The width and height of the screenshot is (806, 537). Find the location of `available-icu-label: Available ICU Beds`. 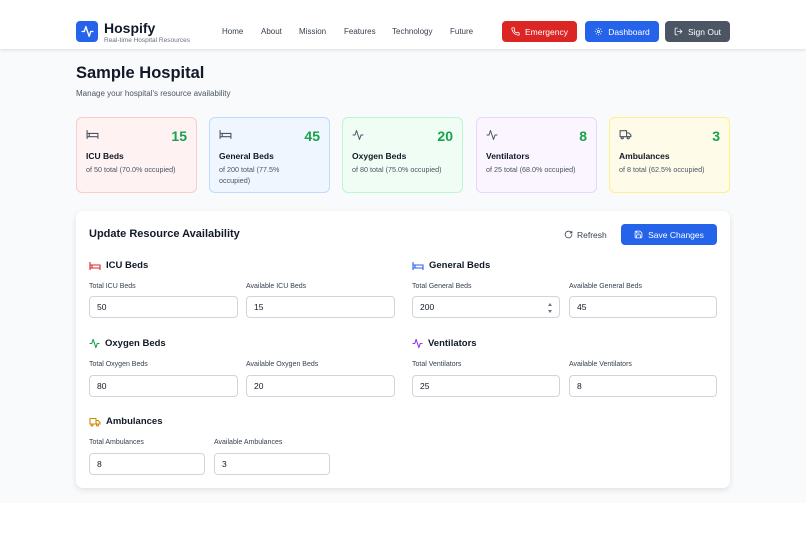

available-icu-label: Available ICU Beds is located at coordinates (276, 286).